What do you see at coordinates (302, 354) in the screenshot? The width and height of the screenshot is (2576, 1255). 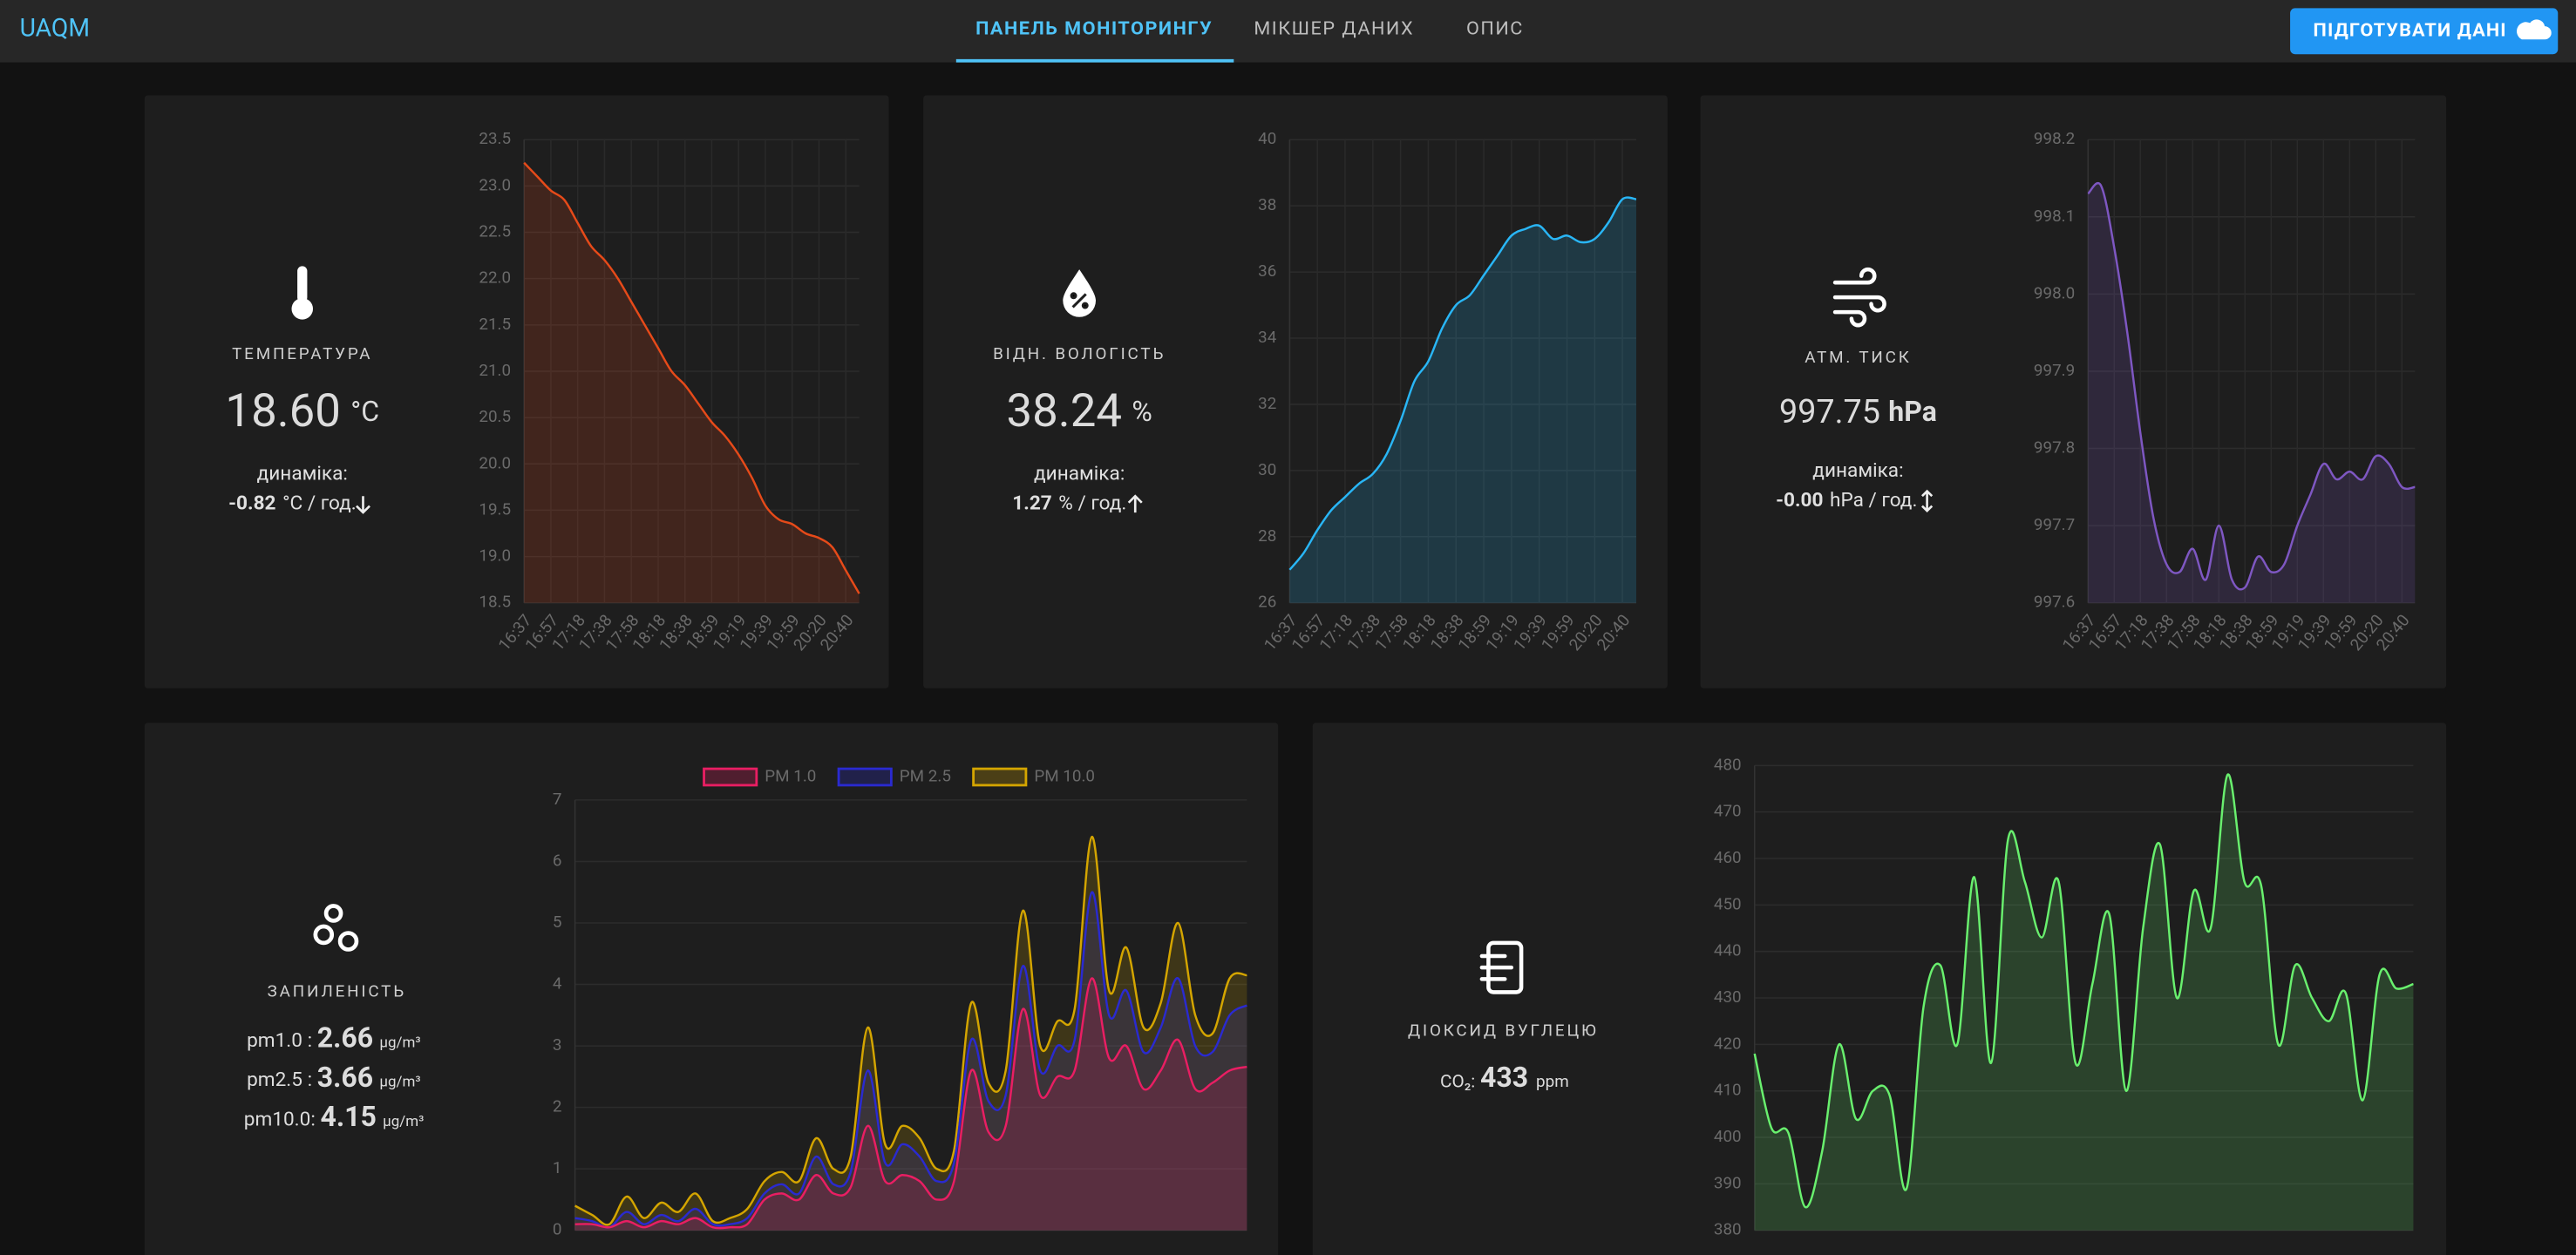 I see `metric-label: ТЕМПЕРАТУРА` at bounding box center [302, 354].